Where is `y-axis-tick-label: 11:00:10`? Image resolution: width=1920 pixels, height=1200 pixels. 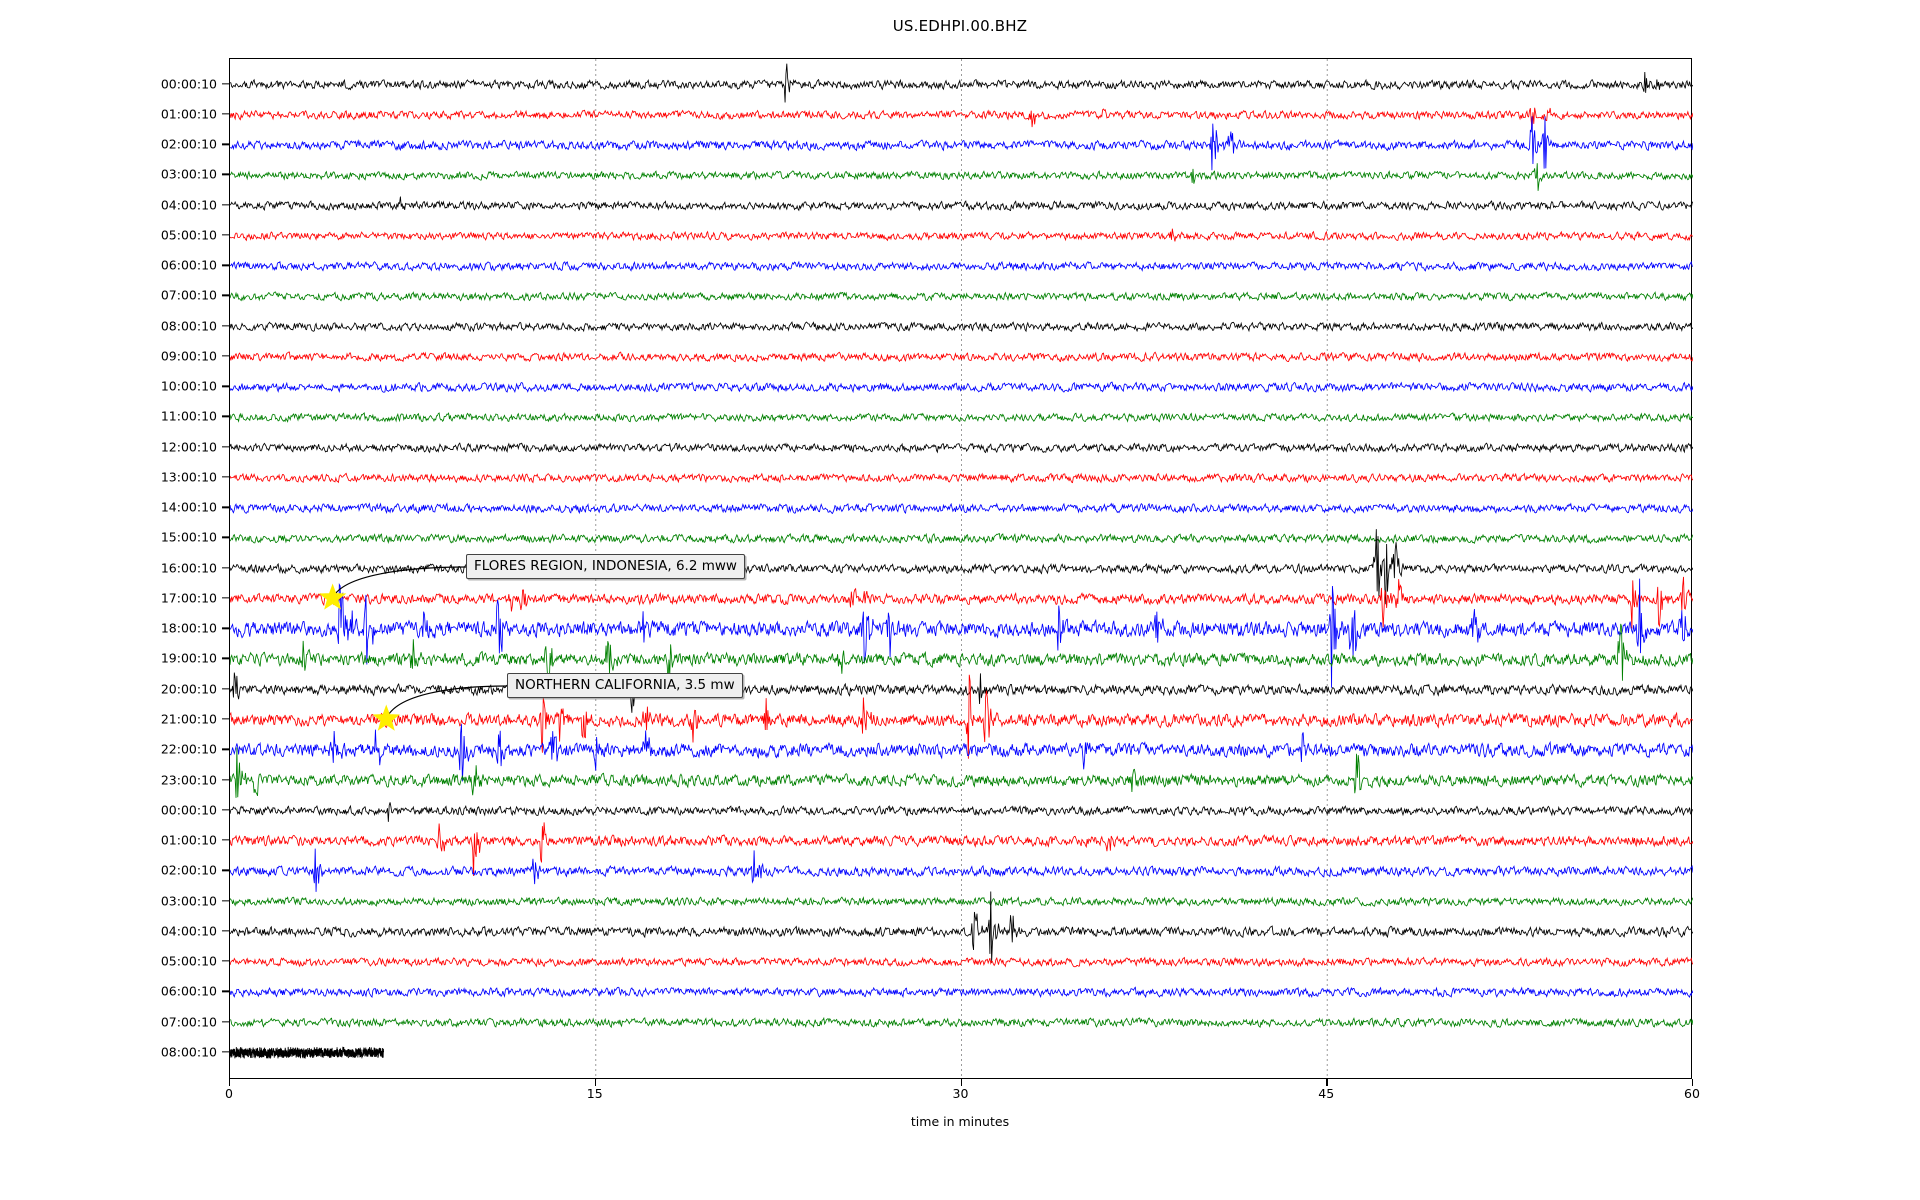
y-axis-tick-label: 11:00:10 is located at coordinates (188, 416).